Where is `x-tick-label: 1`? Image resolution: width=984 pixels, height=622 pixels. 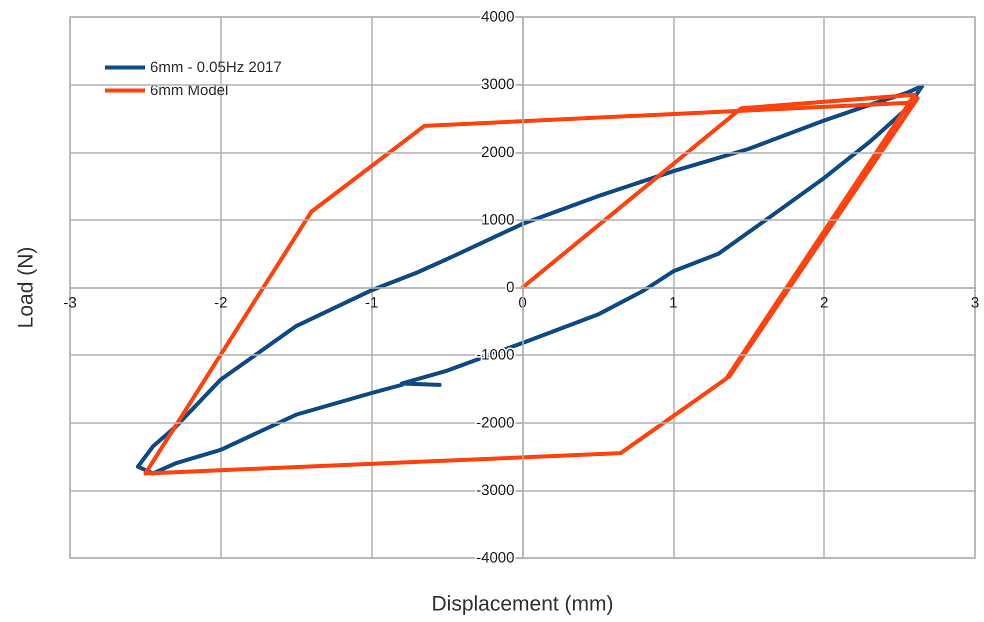
x-tick-label: 1 is located at coordinates (673, 303).